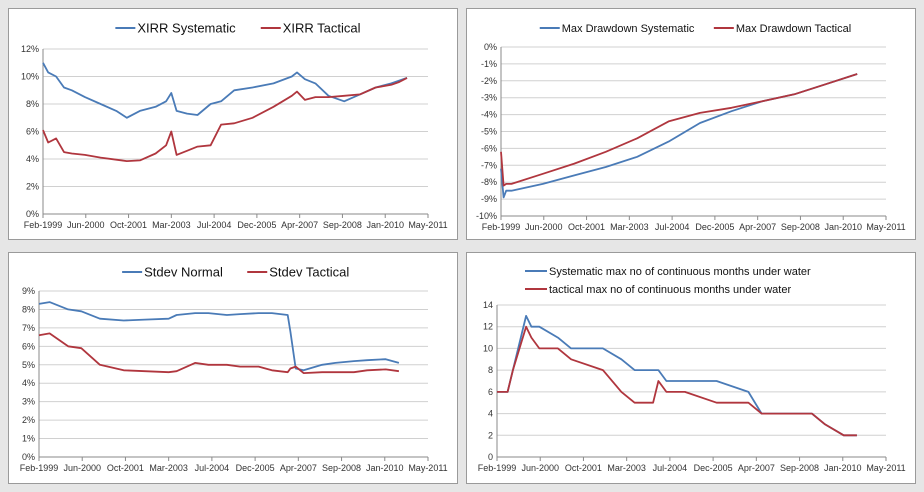  What do you see at coordinates (186, 28) in the screenshot?
I see `legend-label: XIRR Systematic` at bounding box center [186, 28].